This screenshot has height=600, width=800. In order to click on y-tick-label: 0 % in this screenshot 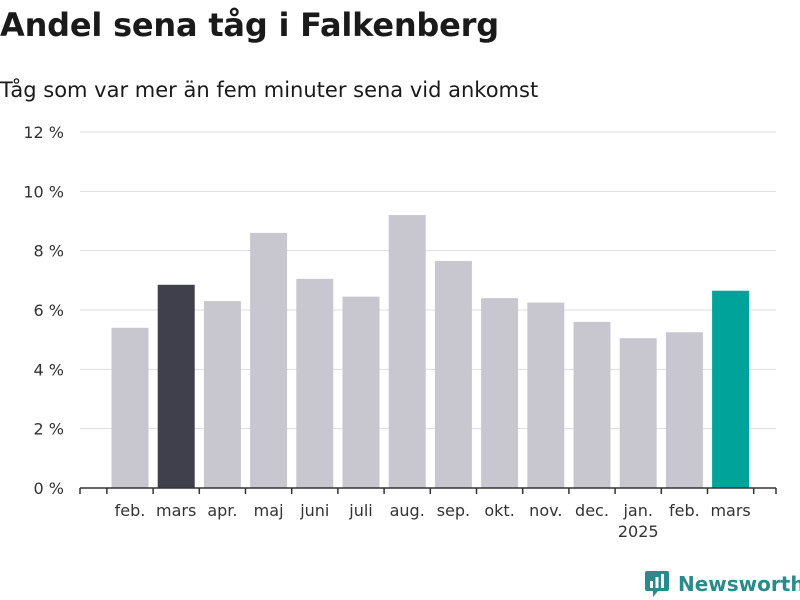, I will do `click(49, 488)`.